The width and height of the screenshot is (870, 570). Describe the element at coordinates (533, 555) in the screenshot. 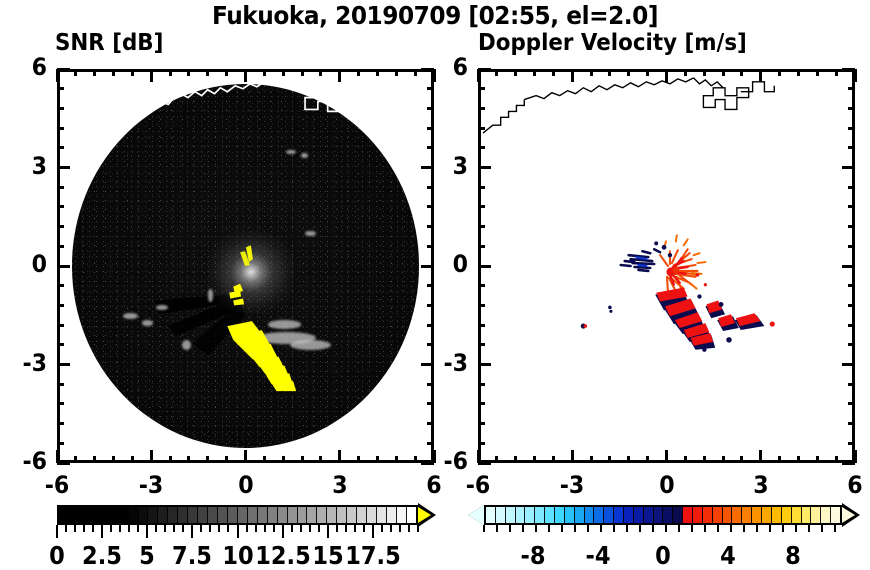

I see `colorbar-tick-label: -8` at that location.